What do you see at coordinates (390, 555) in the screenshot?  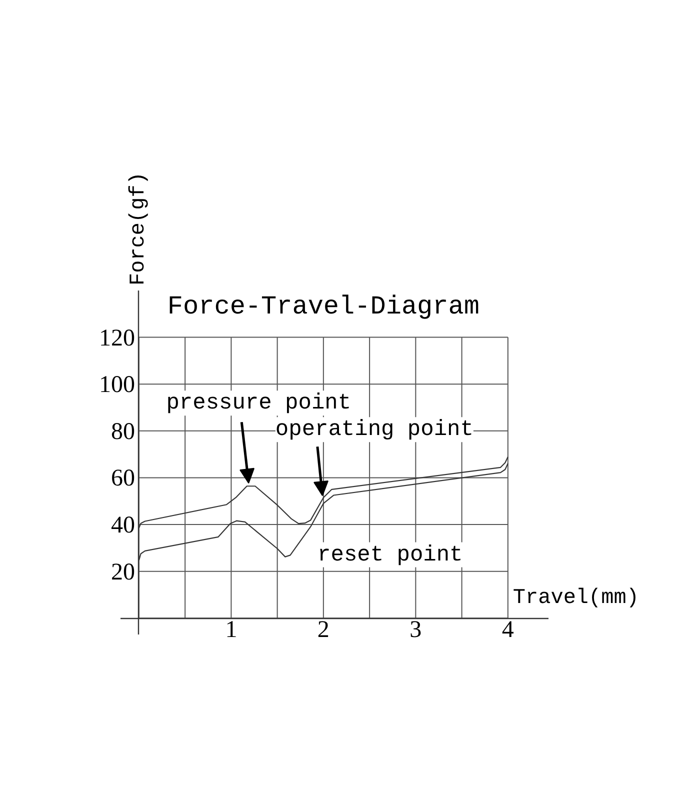 I see `annotation: reset point` at bounding box center [390, 555].